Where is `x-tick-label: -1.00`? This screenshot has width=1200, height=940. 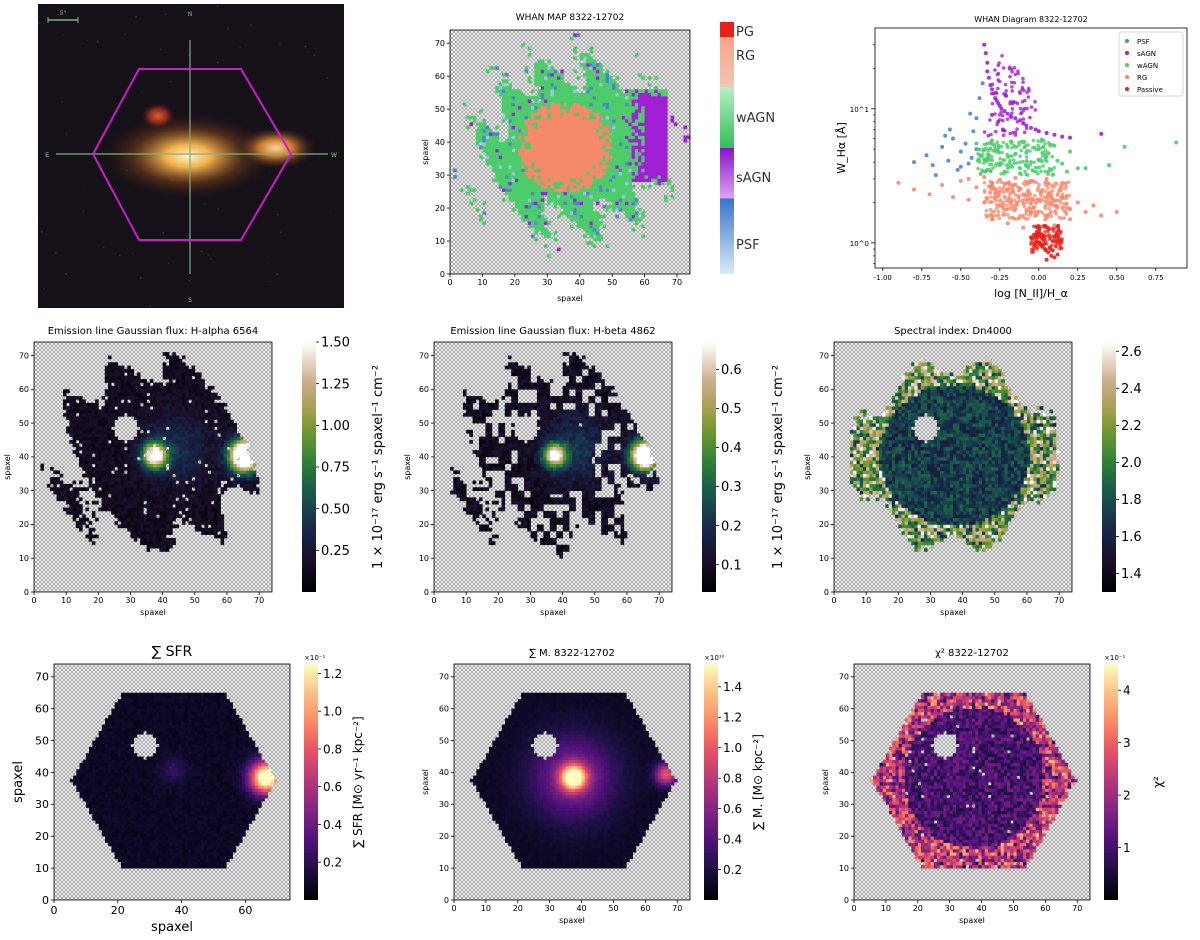 x-tick-label: -1.00 is located at coordinates (883, 278).